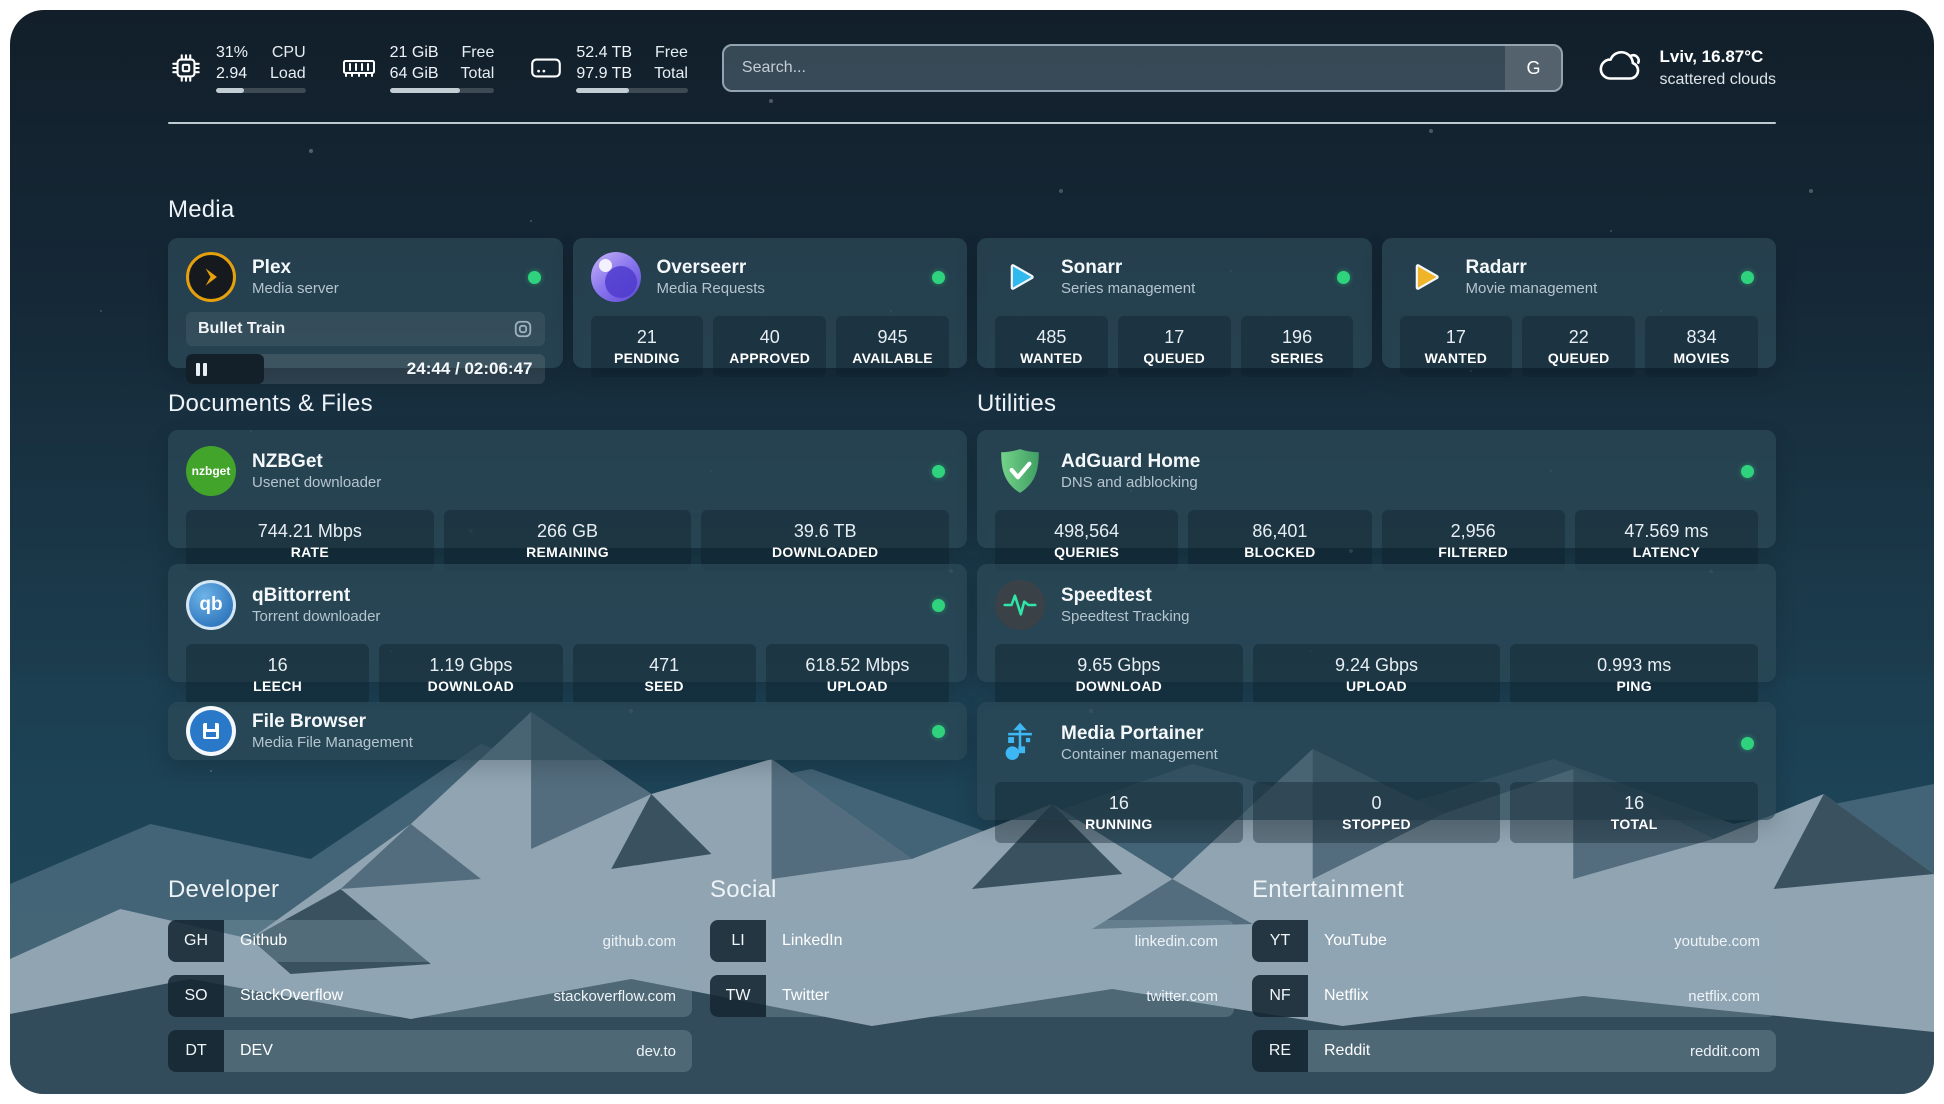 The width and height of the screenshot is (1944, 1104). I want to click on bookmark-abbr: NF, so click(1280, 996).